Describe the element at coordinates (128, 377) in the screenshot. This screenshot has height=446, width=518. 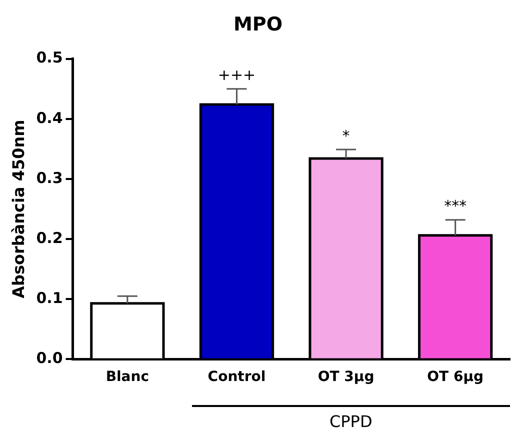
I see `x-tick-label: Blanc` at that location.